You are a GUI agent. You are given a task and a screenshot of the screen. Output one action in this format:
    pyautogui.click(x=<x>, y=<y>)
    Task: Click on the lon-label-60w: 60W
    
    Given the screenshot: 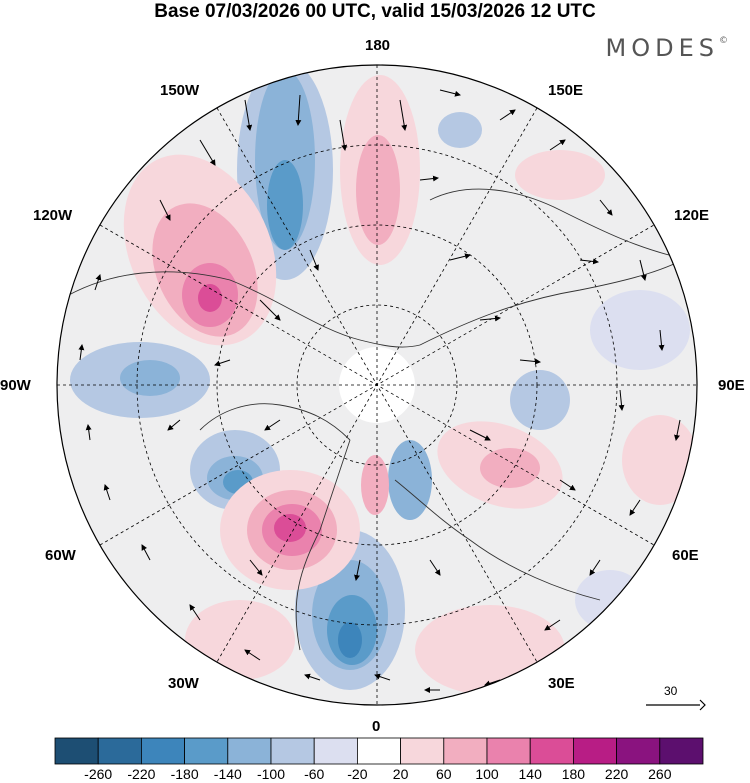 What is the action you would take?
    pyautogui.click(x=60, y=555)
    